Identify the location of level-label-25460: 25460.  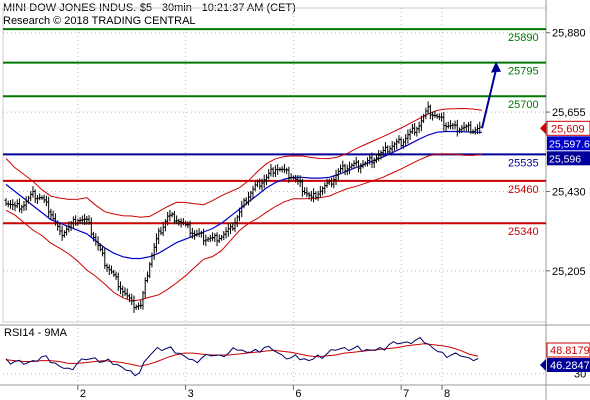
(523, 190).